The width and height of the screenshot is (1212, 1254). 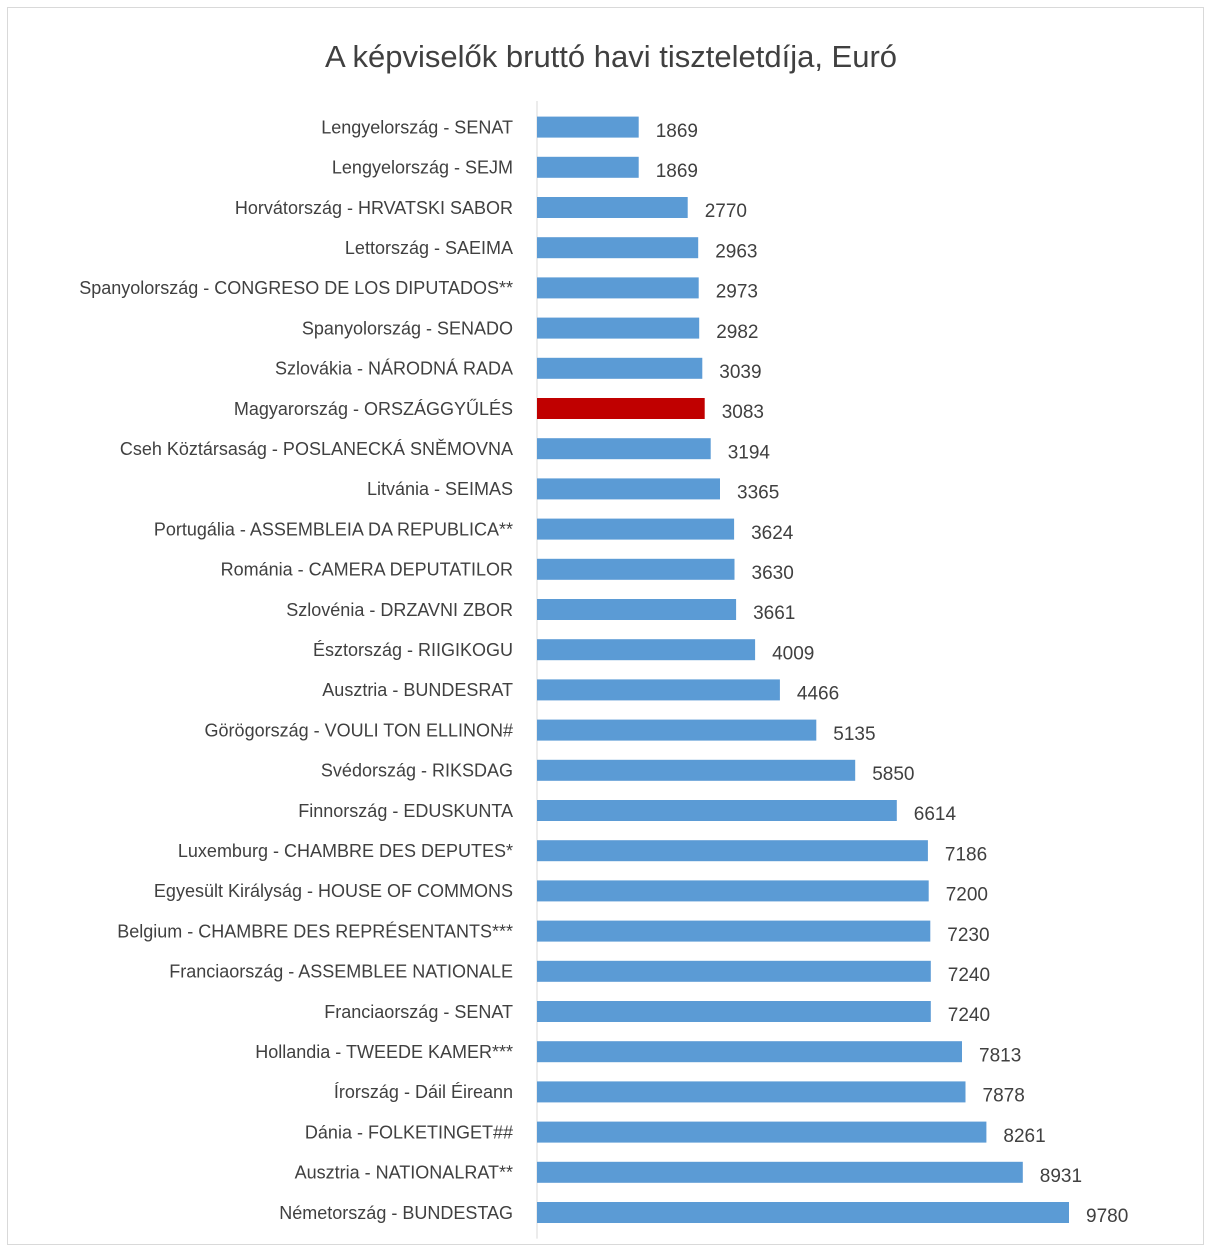 What do you see at coordinates (1061, 1176) in the screenshot?
I see `value-label: 8931` at bounding box center [1061, 1176].